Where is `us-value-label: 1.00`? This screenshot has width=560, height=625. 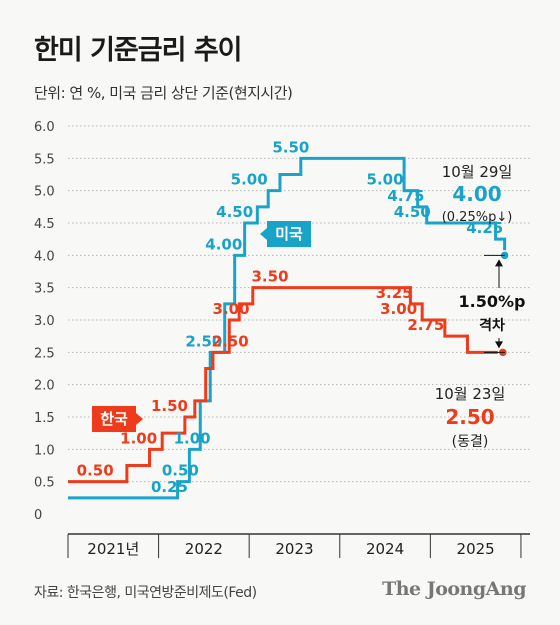
us-value-label: 1.00 is located at coordinates (192, 438).